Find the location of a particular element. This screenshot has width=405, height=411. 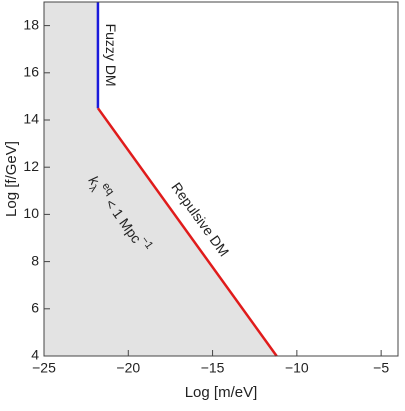

annotation-part: λ is located at coordinates (93, 189).